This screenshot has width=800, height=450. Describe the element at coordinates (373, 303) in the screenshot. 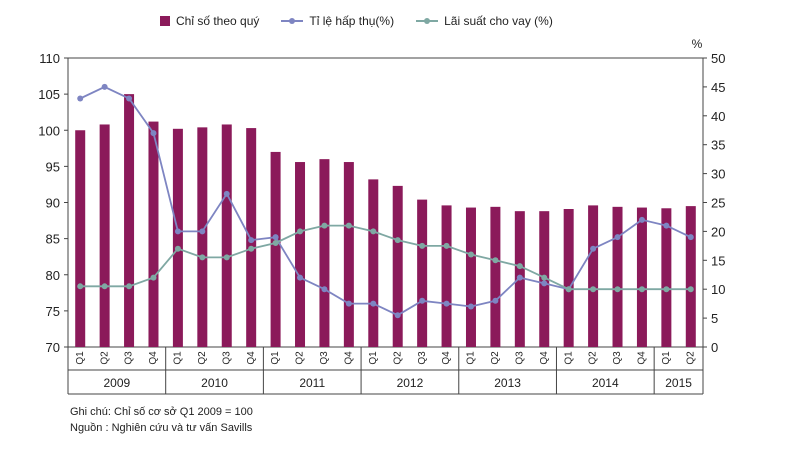

I see `point-absorption-q13` at that location.